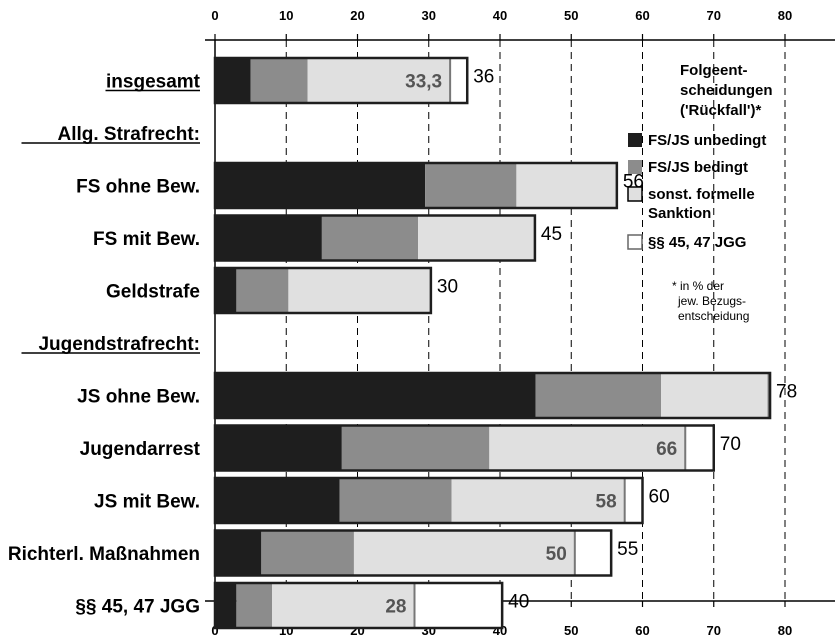 The width and height of the screenshot is (840, 641). I want to click on bottom-tick-label-70: 70, so click(714, 630).